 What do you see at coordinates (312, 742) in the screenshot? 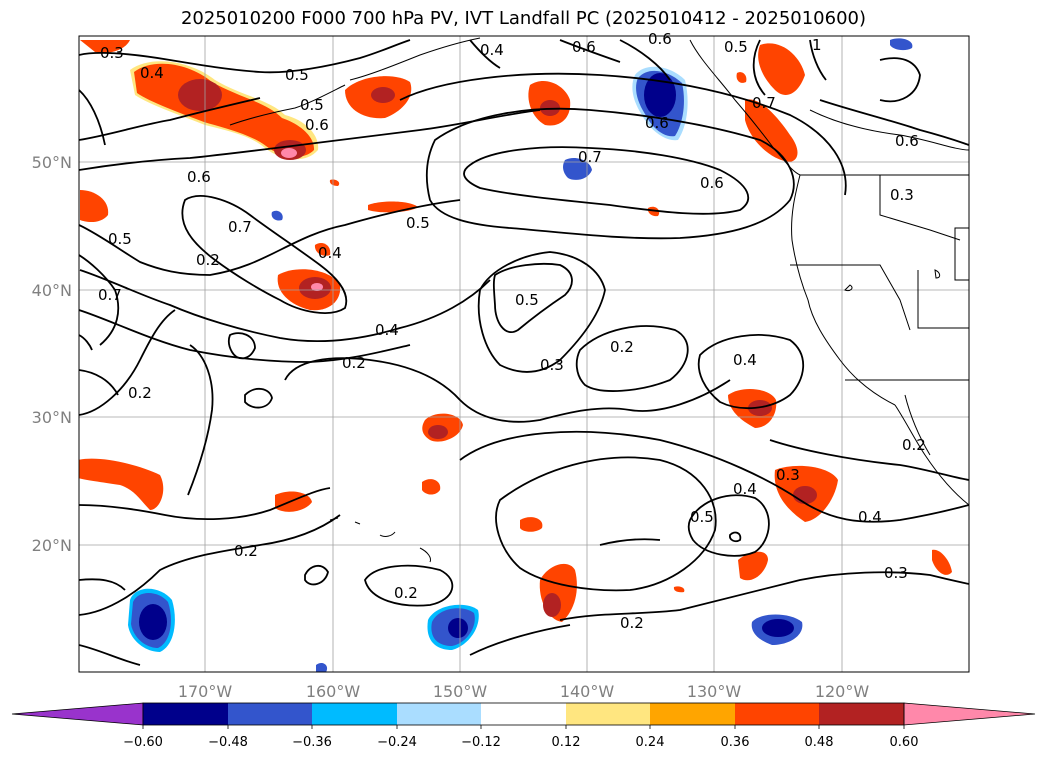
I see `colorbar-tick-label: −0.36` at bounding box center [312, 742].